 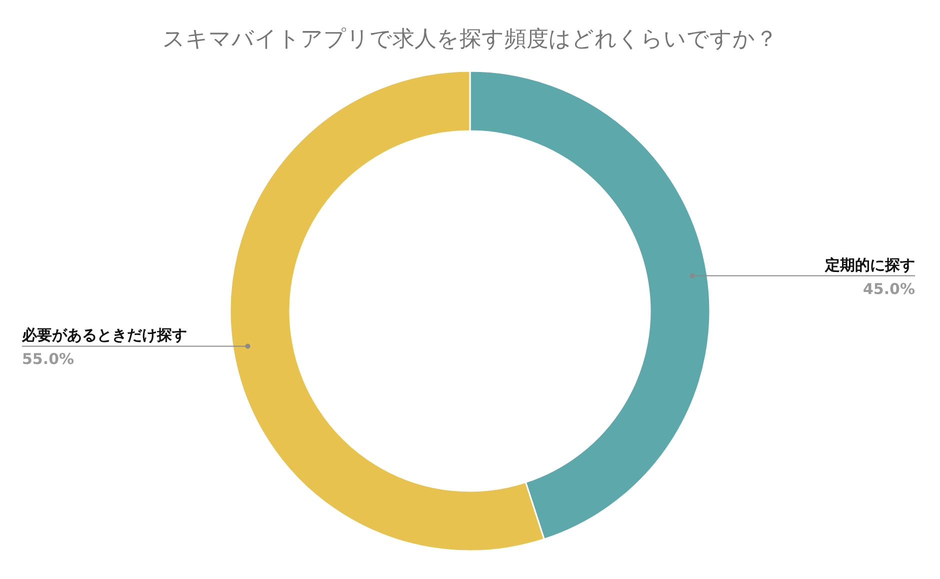 I want to click on chart-title: スキマバイトアプリで求人を探す頻度はどれくらいですか？, so click(x=470, y=39).